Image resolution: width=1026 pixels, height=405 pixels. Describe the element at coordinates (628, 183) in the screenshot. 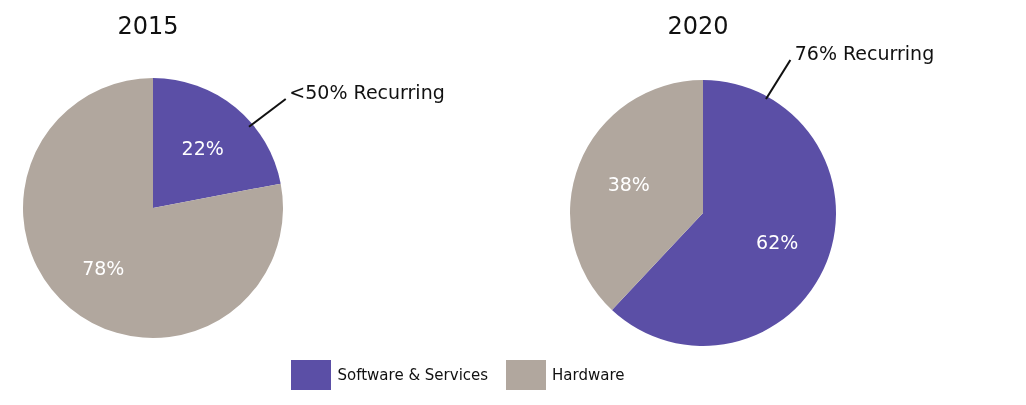

I see `data-label: 38%` at that location.